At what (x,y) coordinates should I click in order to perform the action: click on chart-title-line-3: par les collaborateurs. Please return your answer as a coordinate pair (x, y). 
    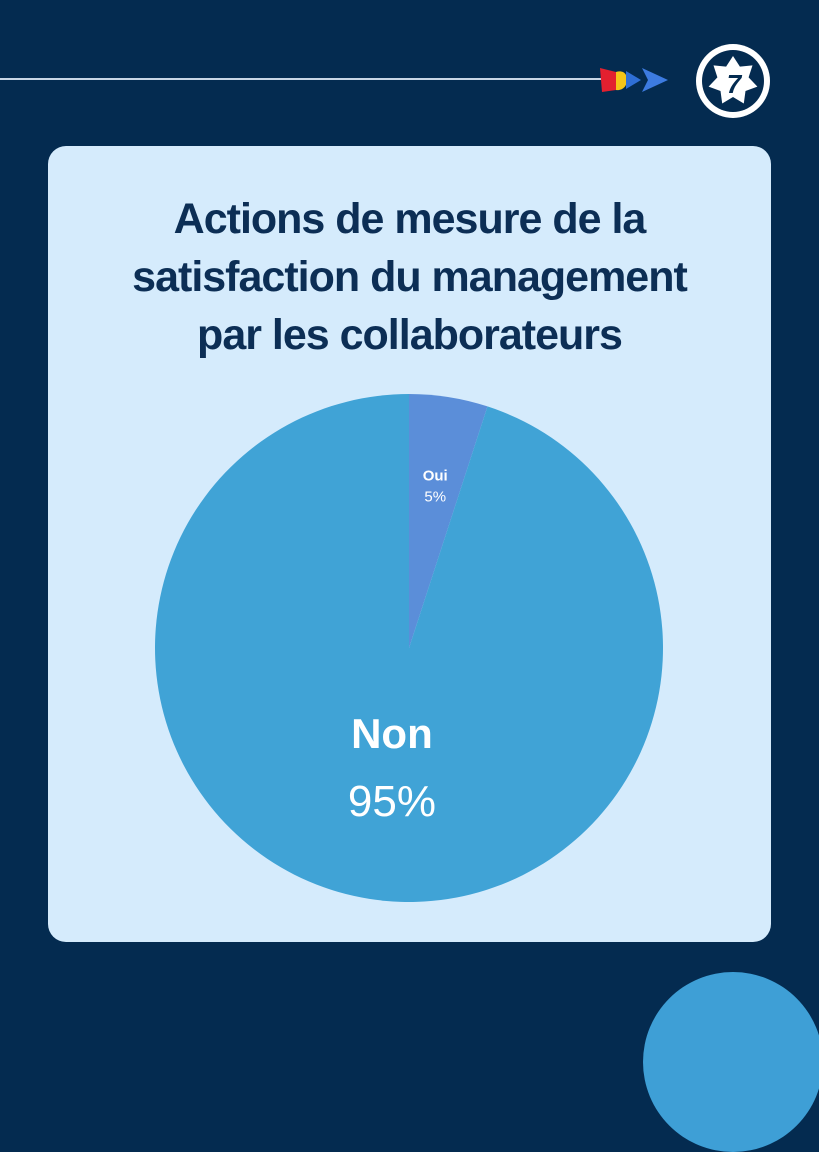
    Looking at the image, I should click on (410, 335).